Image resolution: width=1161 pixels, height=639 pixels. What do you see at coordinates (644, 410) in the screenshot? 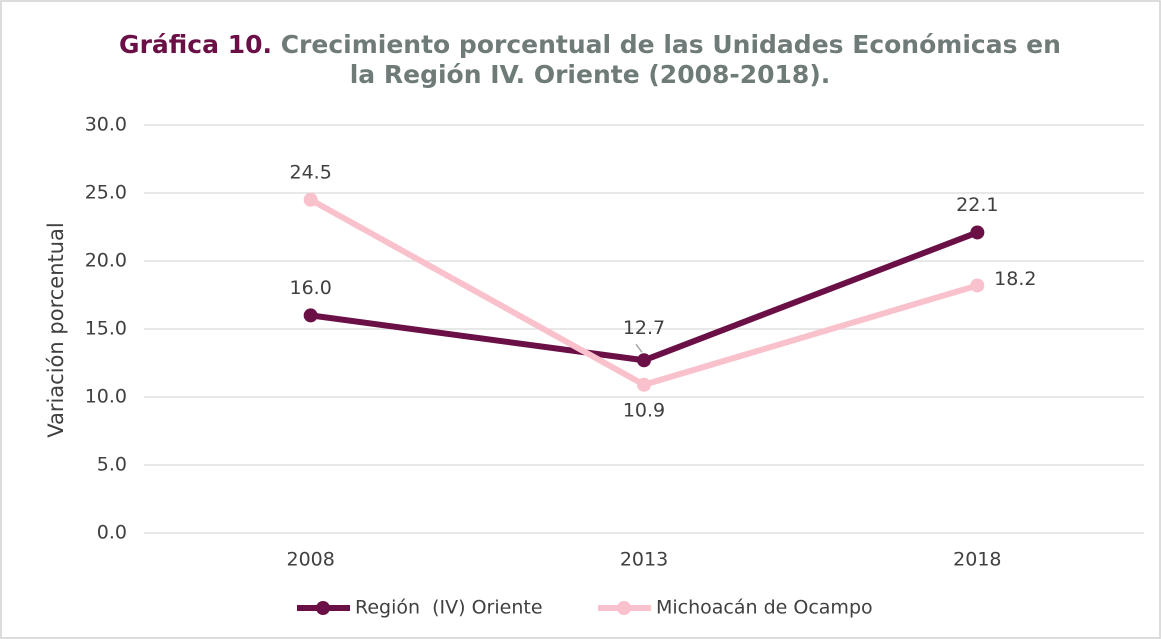
I see `data-label: 10.9` at bounding box center [644, 410].